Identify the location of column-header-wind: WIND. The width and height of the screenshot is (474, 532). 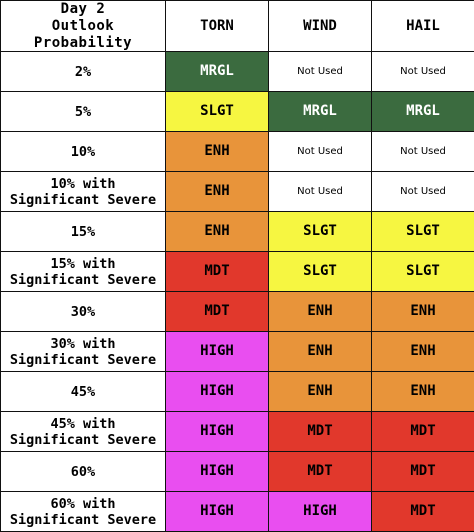
(320, 26).